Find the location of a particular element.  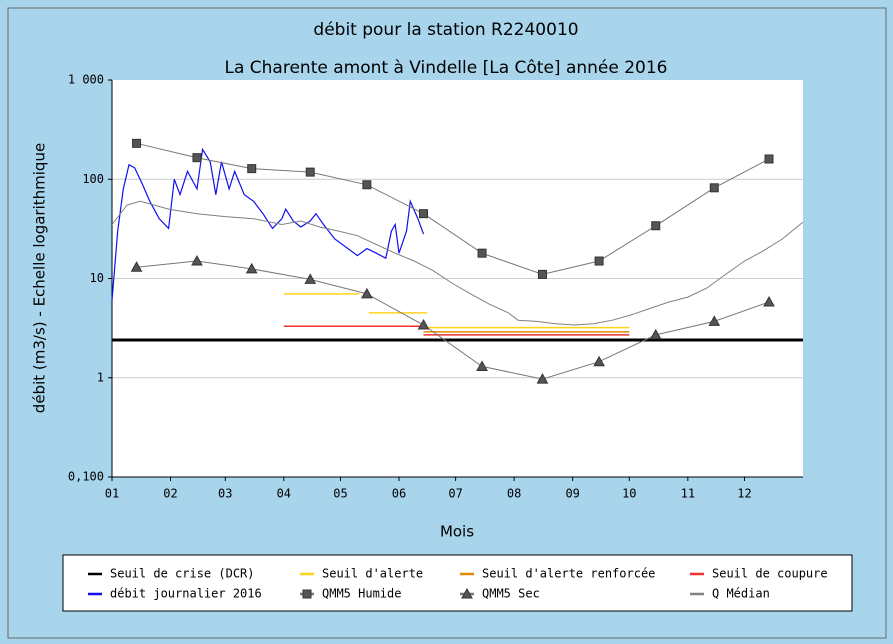

x-tick-label: 08 is located at coordinates (514, 494).